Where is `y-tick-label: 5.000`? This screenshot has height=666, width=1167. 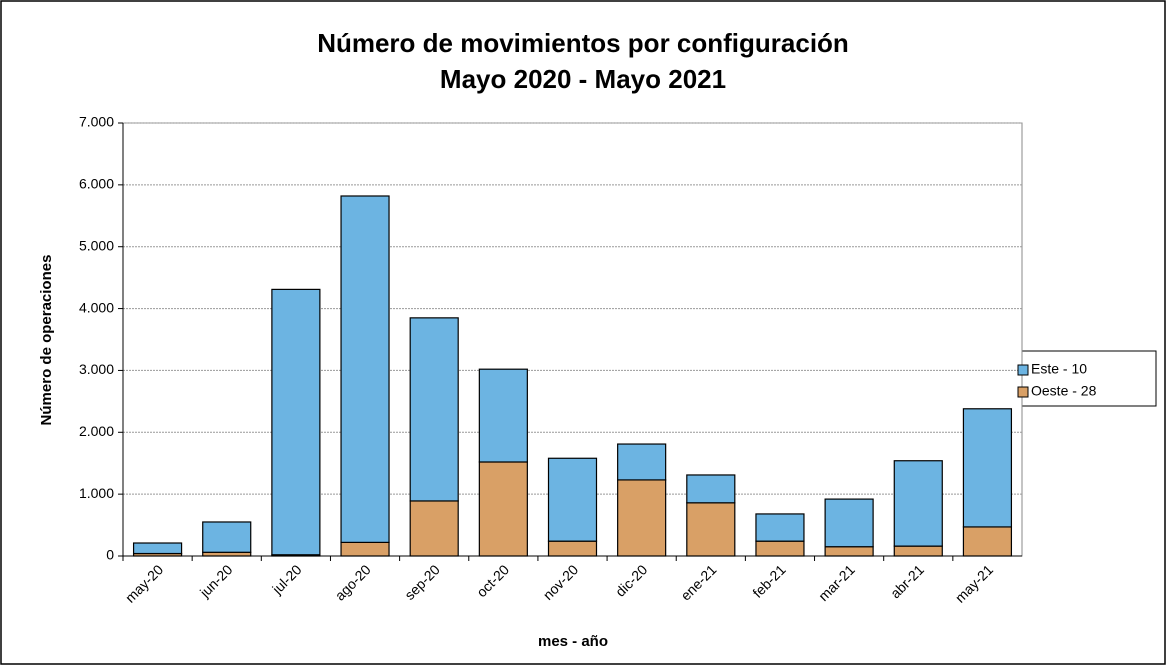
y-tick-label: 5.000 is located at coordinates (96, 245).